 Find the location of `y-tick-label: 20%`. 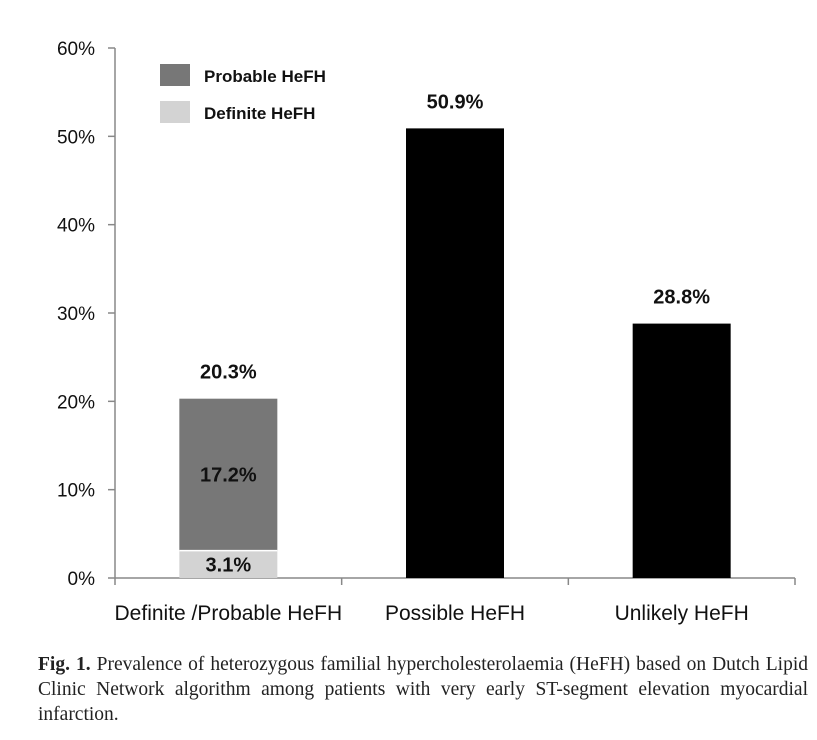

y-tick-label: 20% is located at coordinates (76, 402).